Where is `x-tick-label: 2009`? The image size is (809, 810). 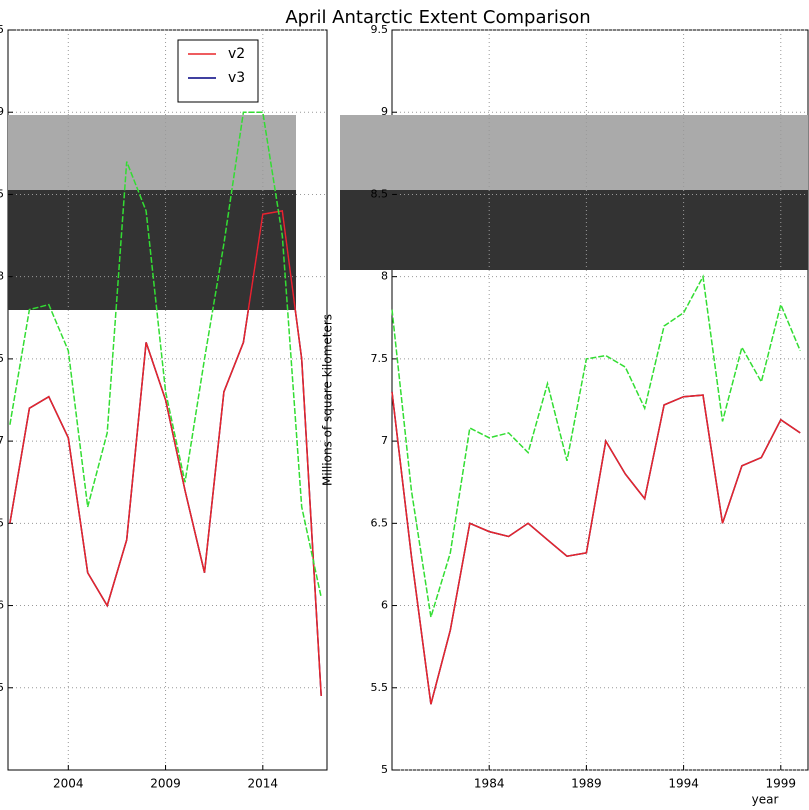 x-tick-label: 2009 is located at coordinates (165, 784).